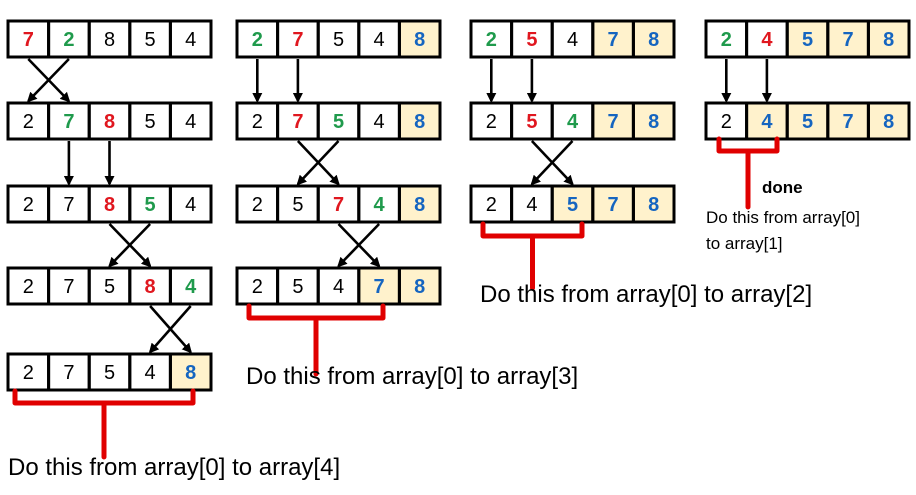 Image resolution: width=916 pixels, height=495 pixels. What do you see at coordinates (782, 187) in the screenshot?
I see `done-label: done` at bounding box center [782, 187].